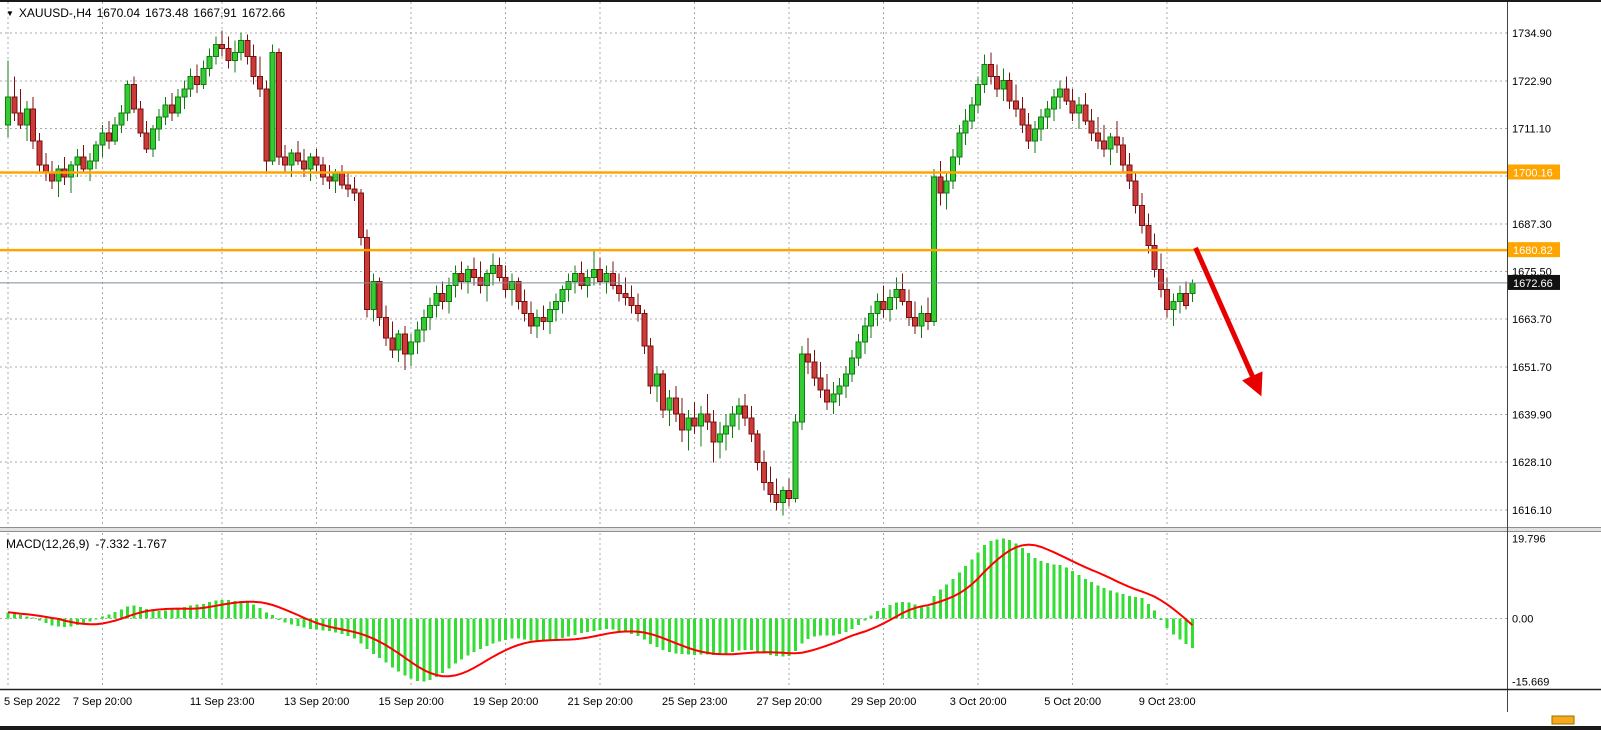 The width and height of the screenshot is (1601, 730). What do you see at coordinates (788, 702) in the screenshot?
I see `time-axis-label: 27 Sep 20:00` at bounding box center [788, 702].